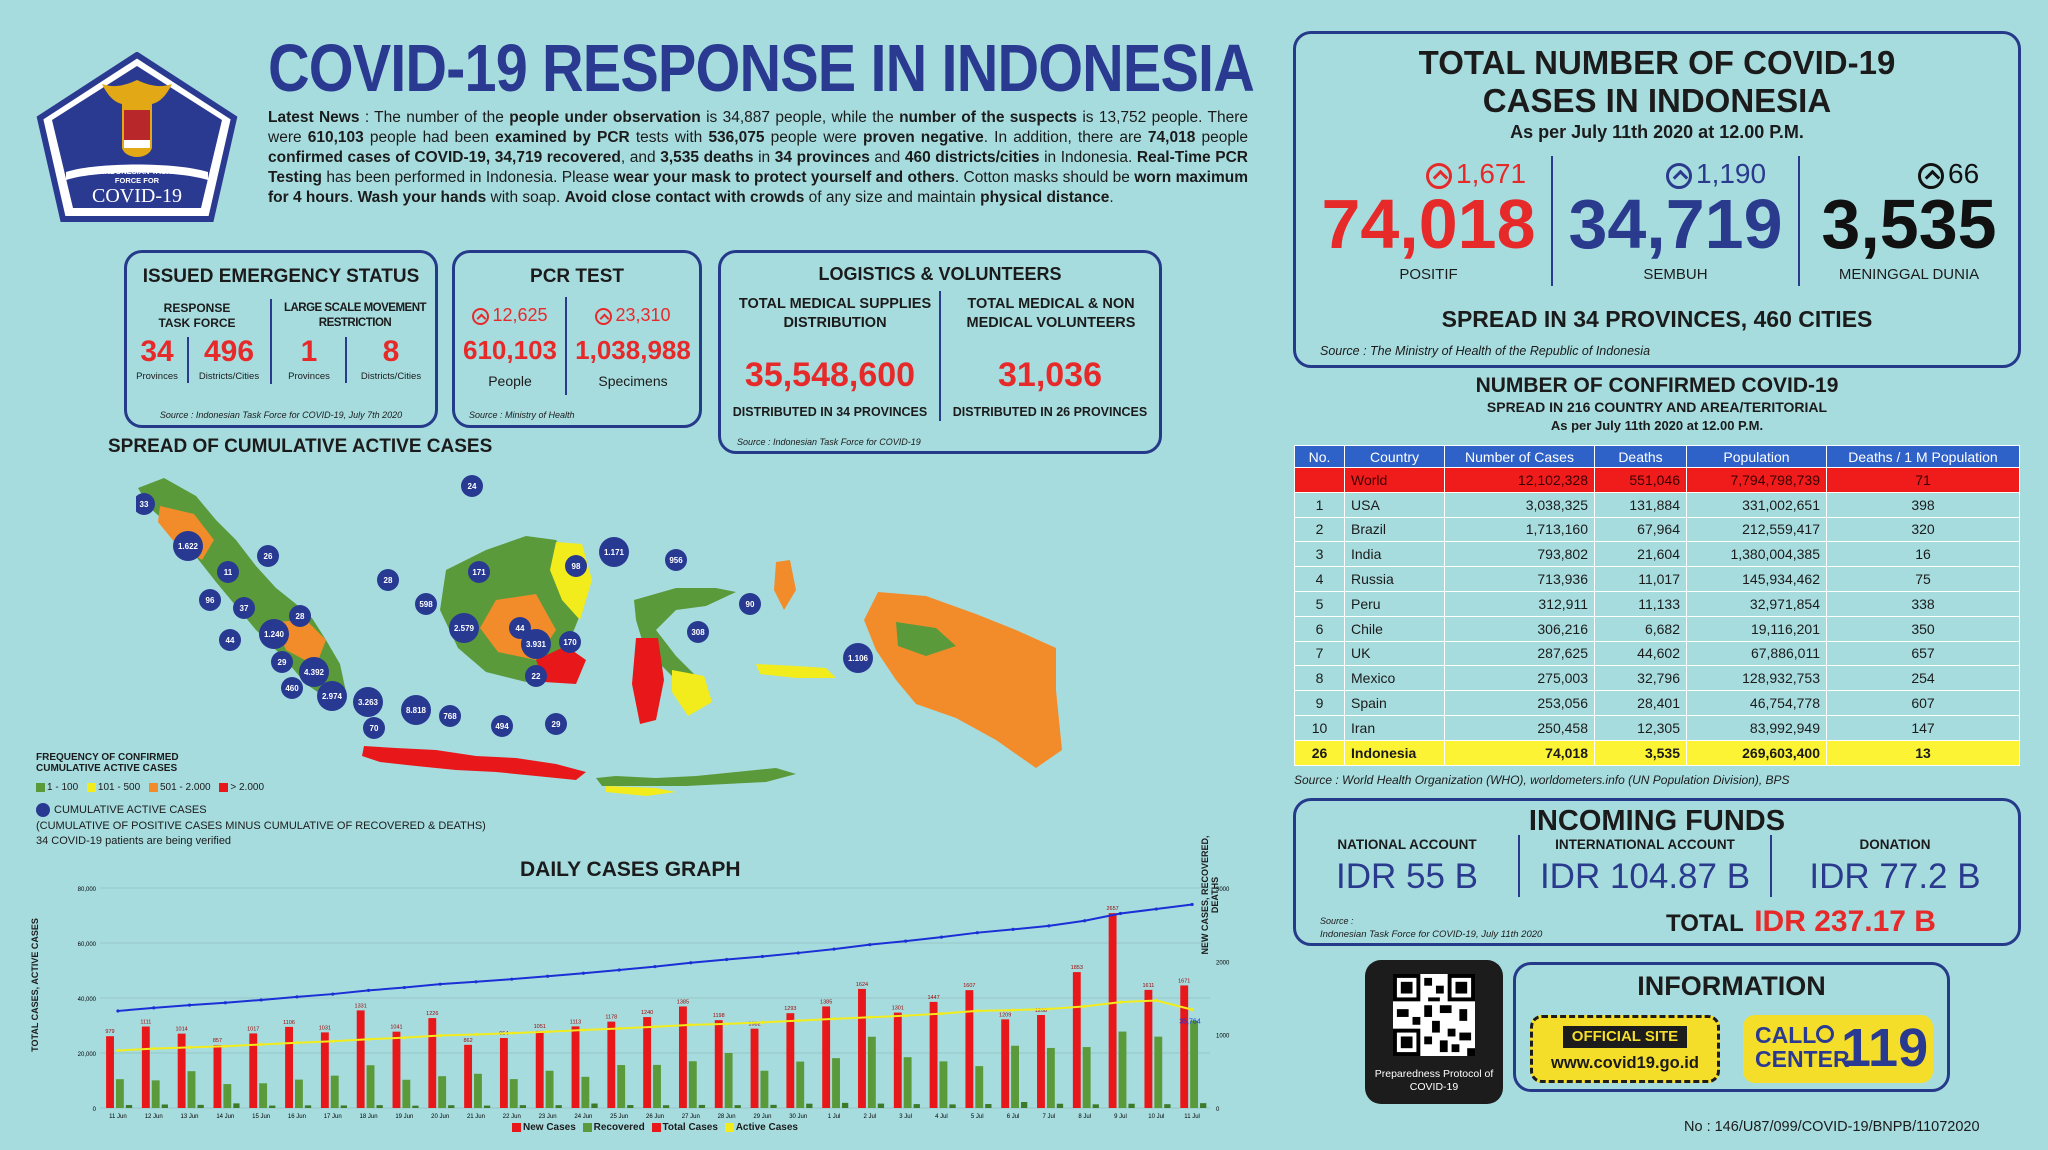 The image size is (2048, 1150). Describe the element at coordinates (655, 1117) in the screenshot. I see `x-tick-label: 26 Jun` at that location.